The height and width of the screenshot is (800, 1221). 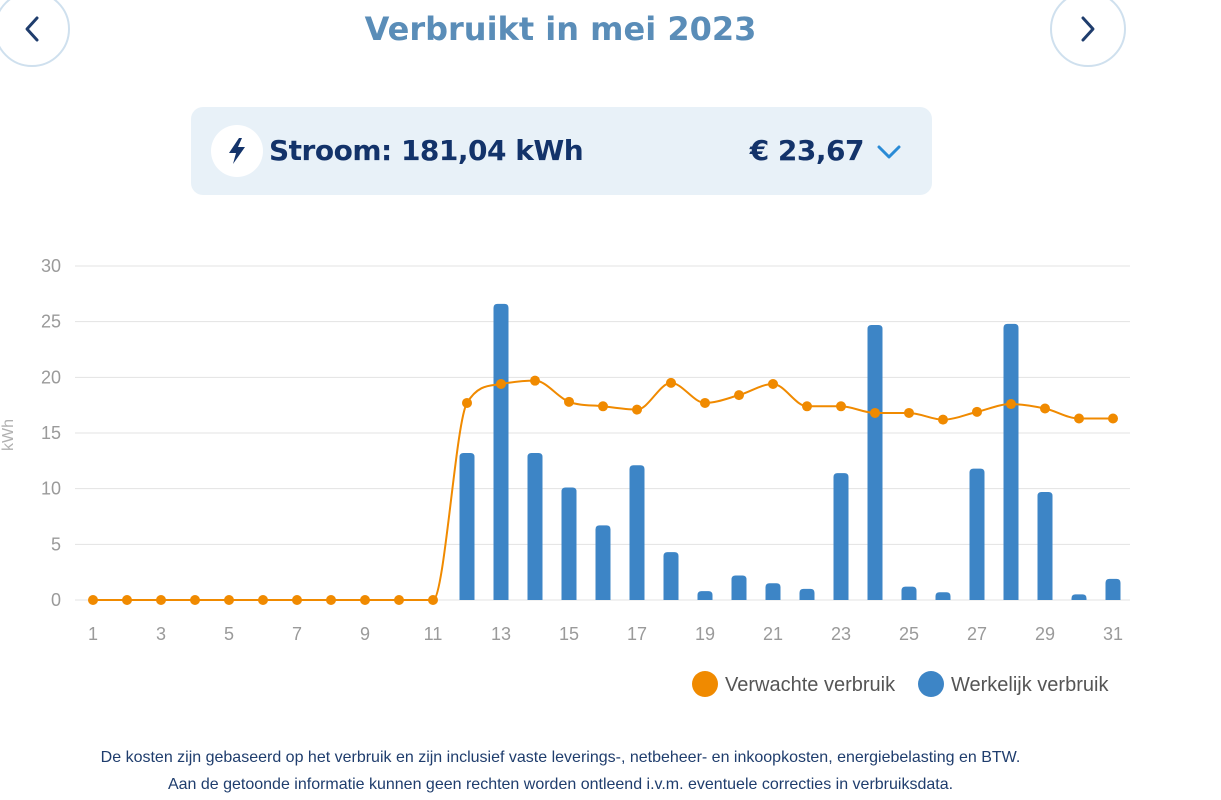 I want to click on electricity-cost: € 23,67, so click(x=807, y=150).